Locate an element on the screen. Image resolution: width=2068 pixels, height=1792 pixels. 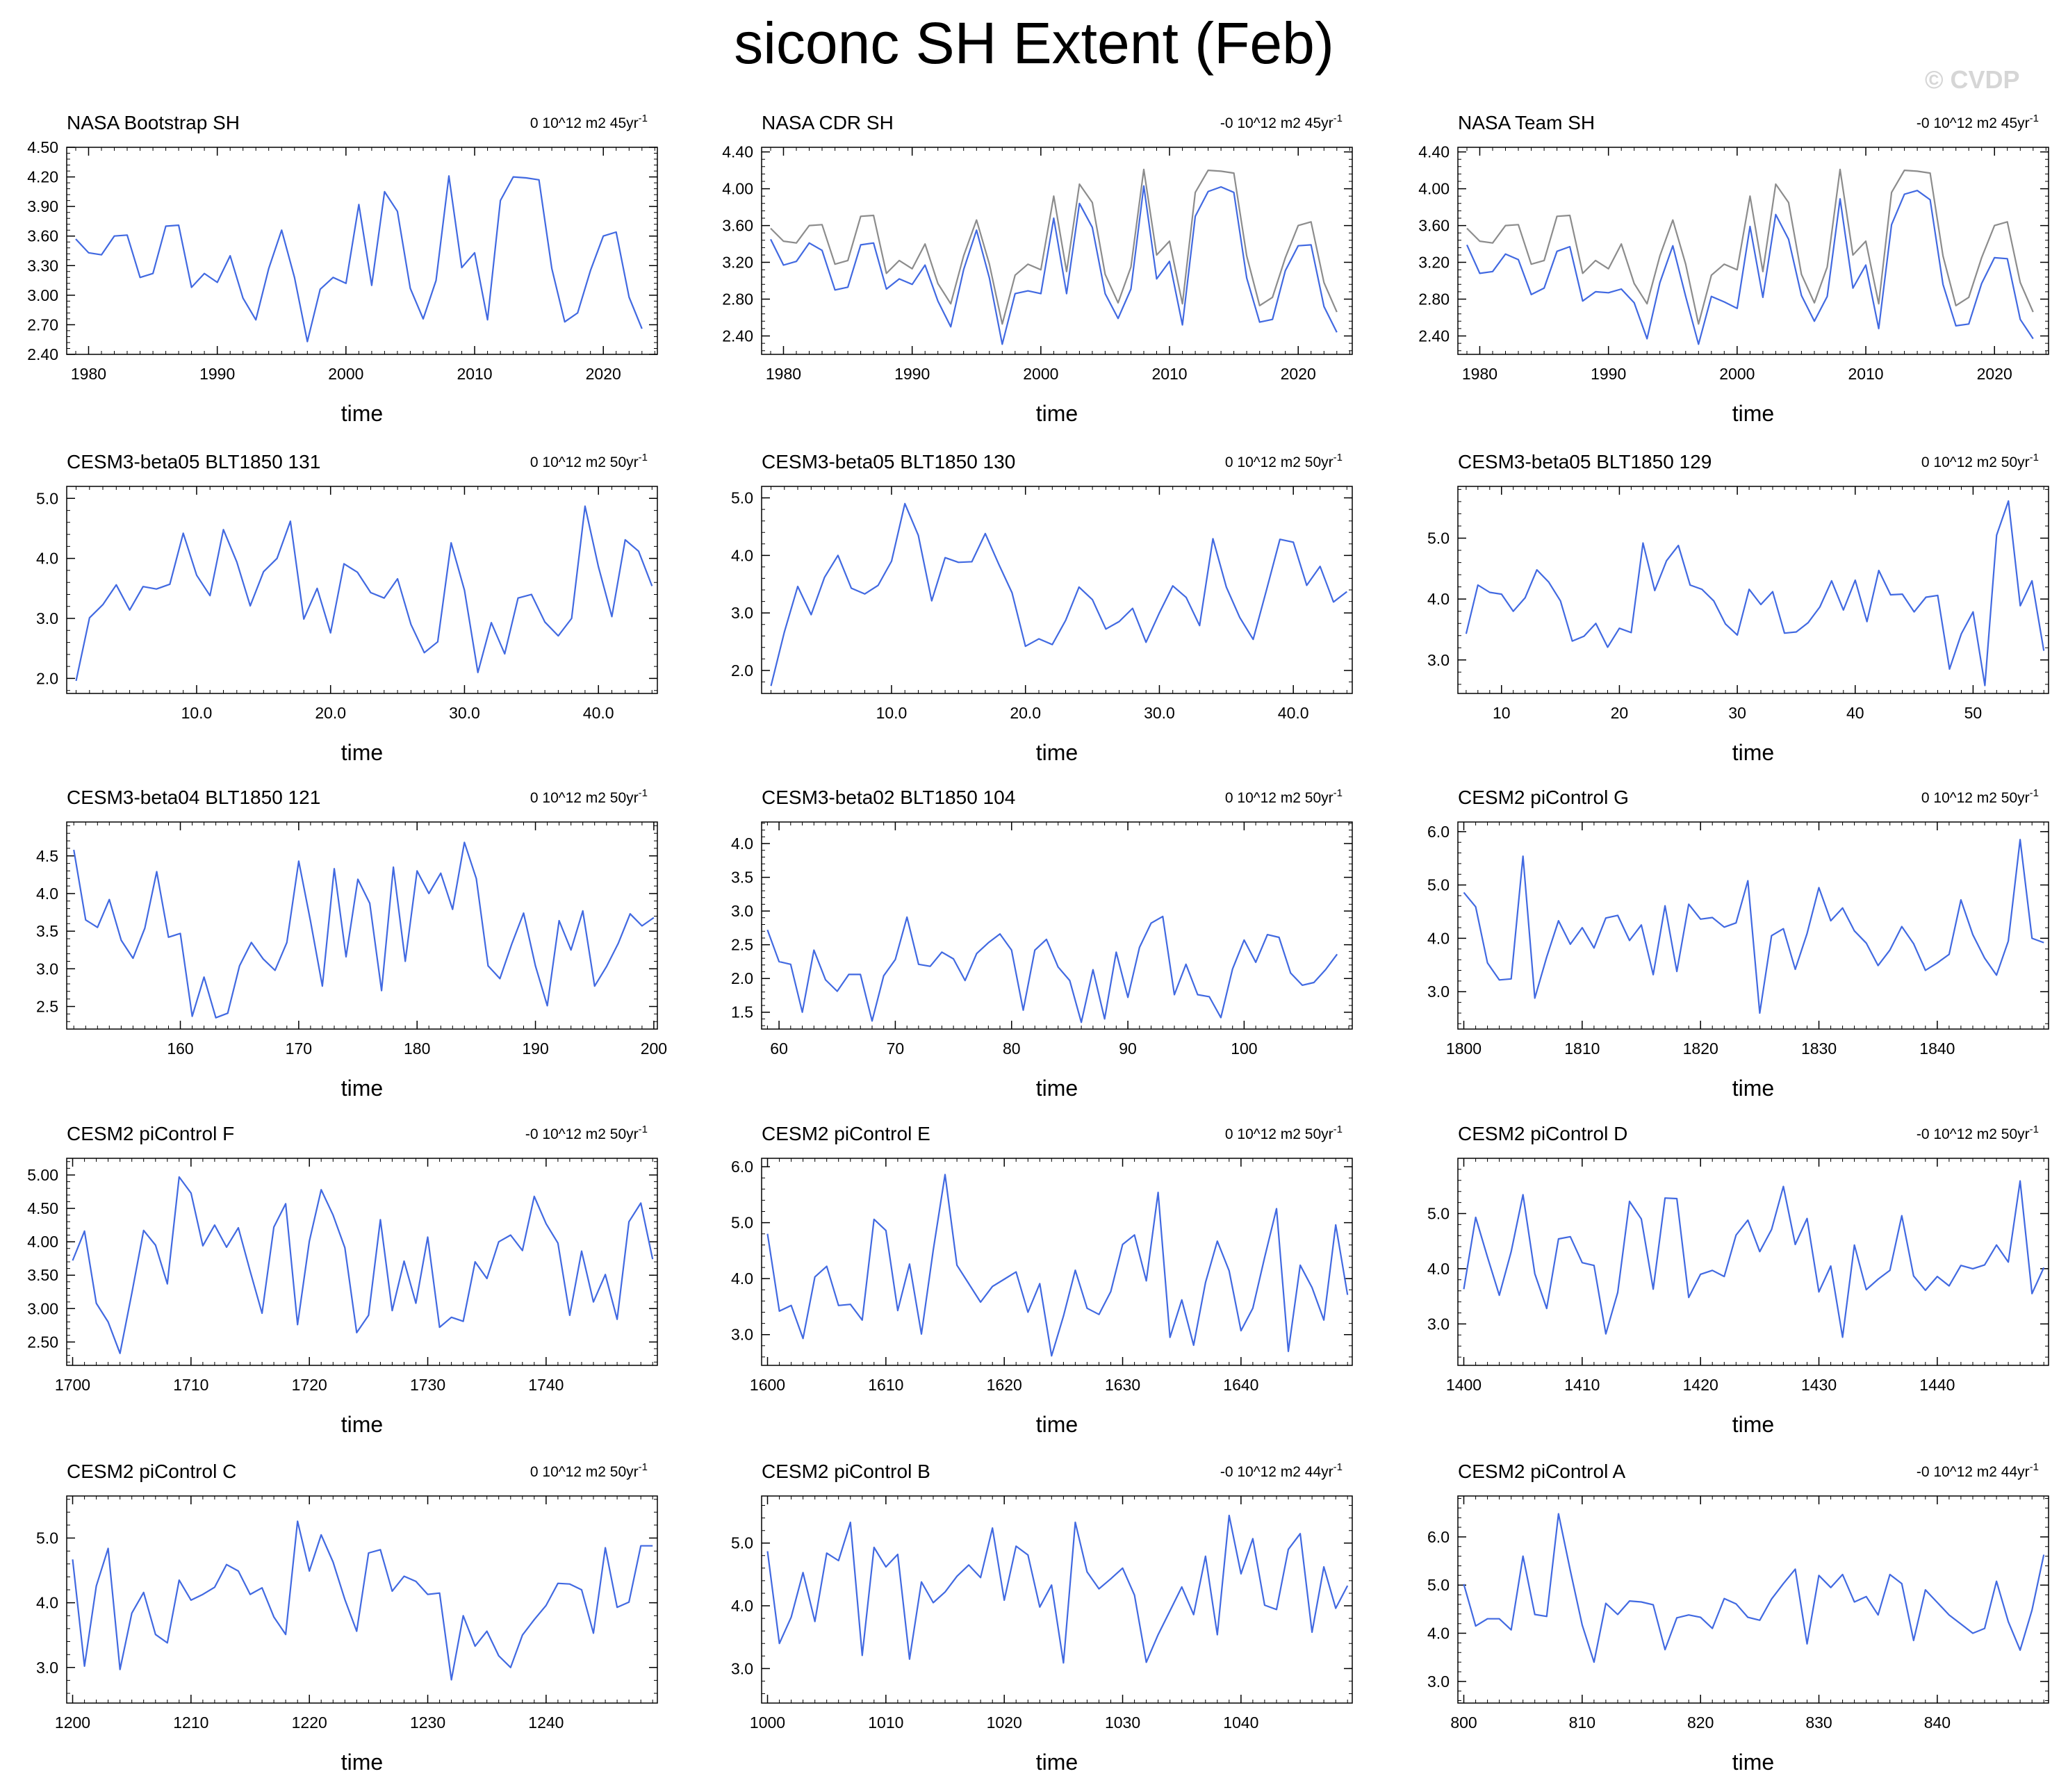
chart-title: NASA Team SH is located at coordinates (1527, 122).